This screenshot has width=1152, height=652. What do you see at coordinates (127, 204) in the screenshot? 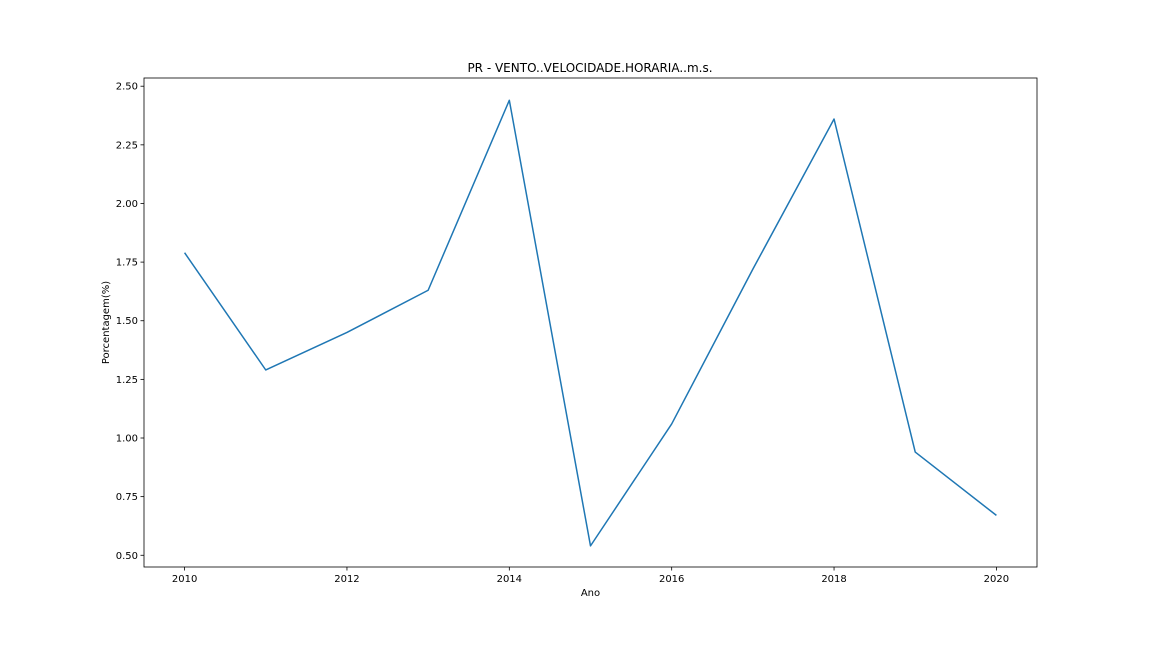
I see `y-tick-label: 2.00` at bounding box center [127, 204].